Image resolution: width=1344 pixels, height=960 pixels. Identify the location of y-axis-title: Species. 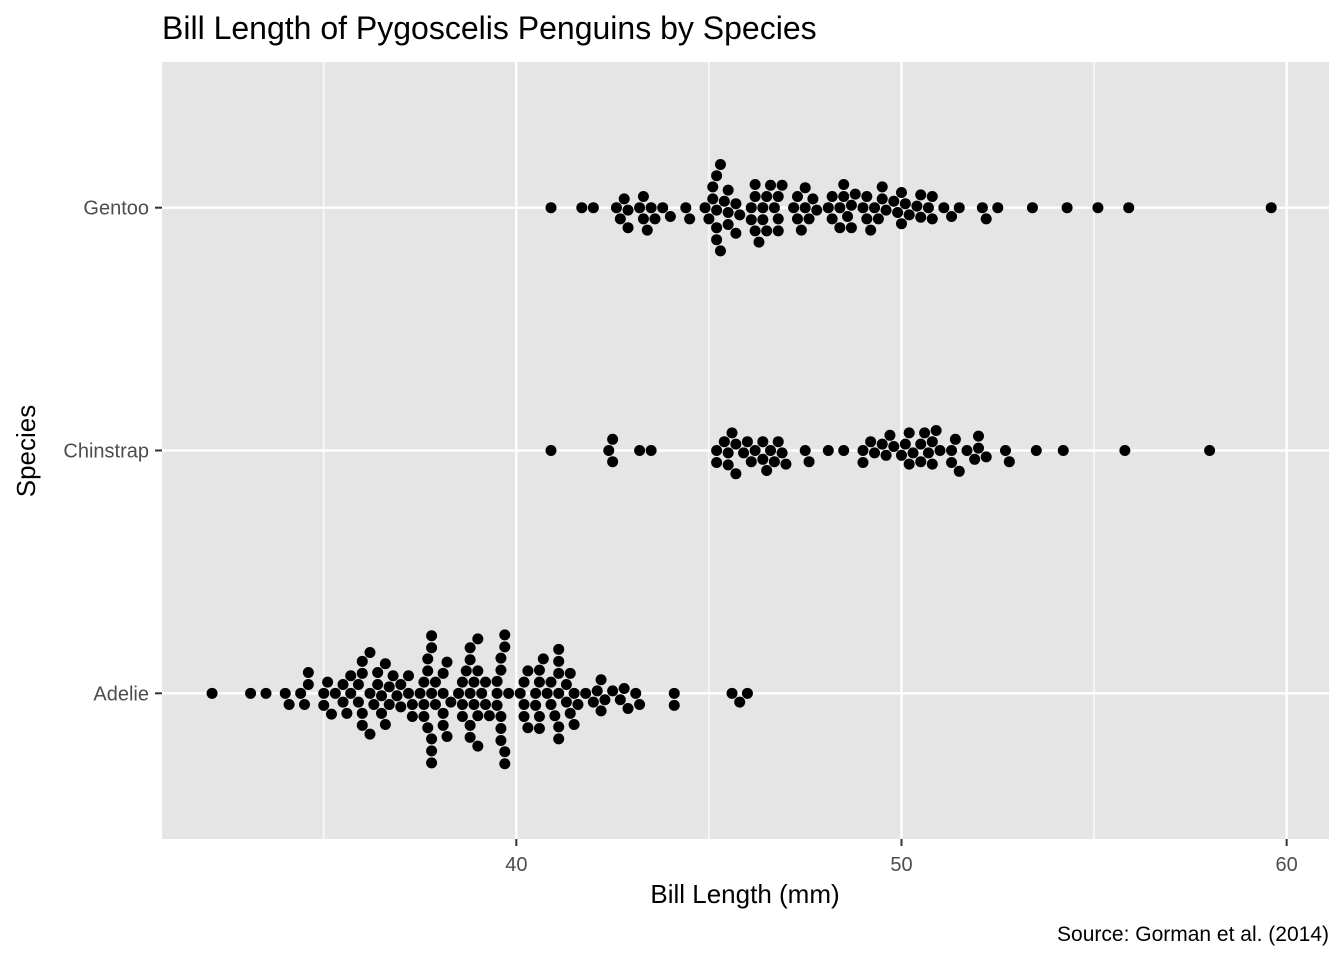
(26, 451).